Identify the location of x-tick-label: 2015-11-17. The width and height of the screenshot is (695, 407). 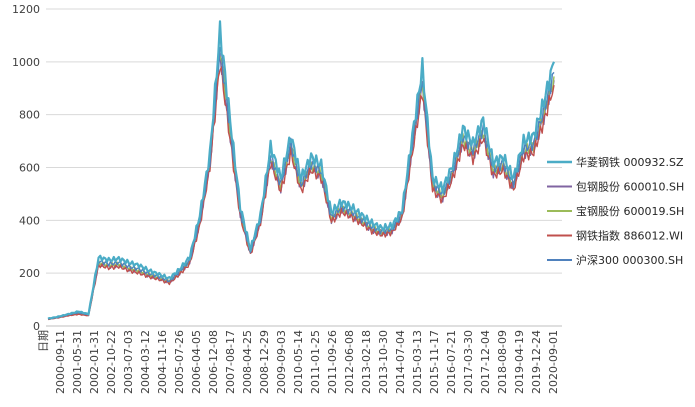
(434, 362).